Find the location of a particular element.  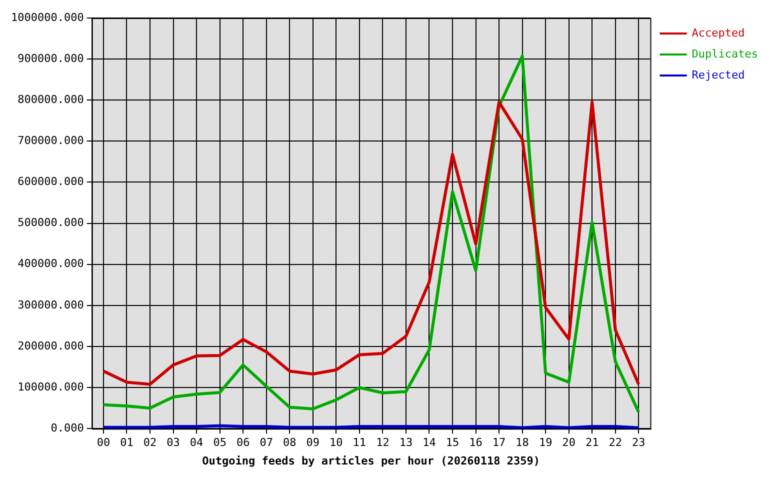

y-tick-label: 100000.000 is located at coordinates (51, 387).